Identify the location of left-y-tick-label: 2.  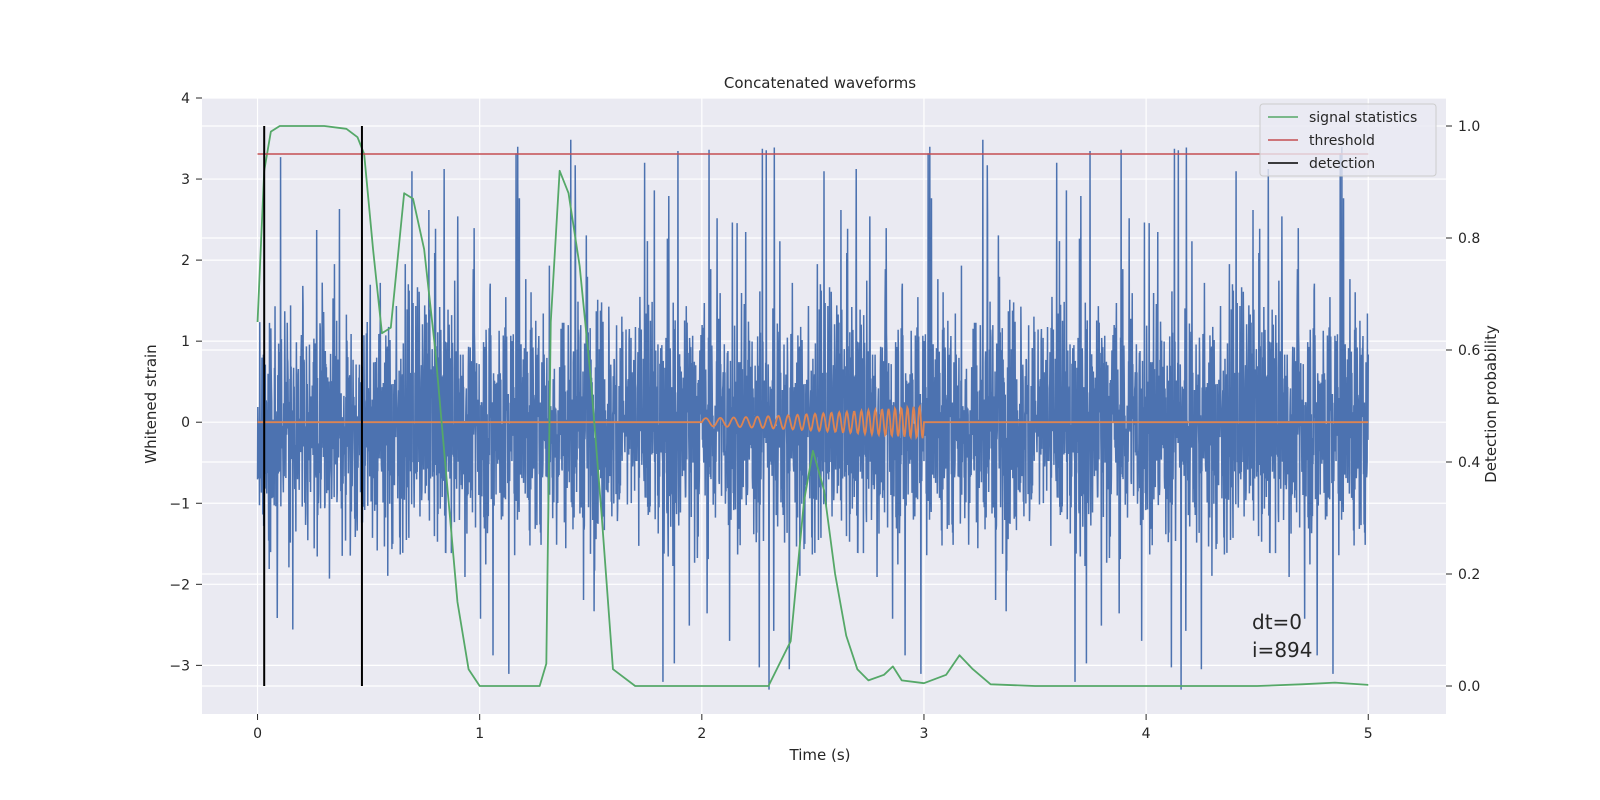
(185, 261).